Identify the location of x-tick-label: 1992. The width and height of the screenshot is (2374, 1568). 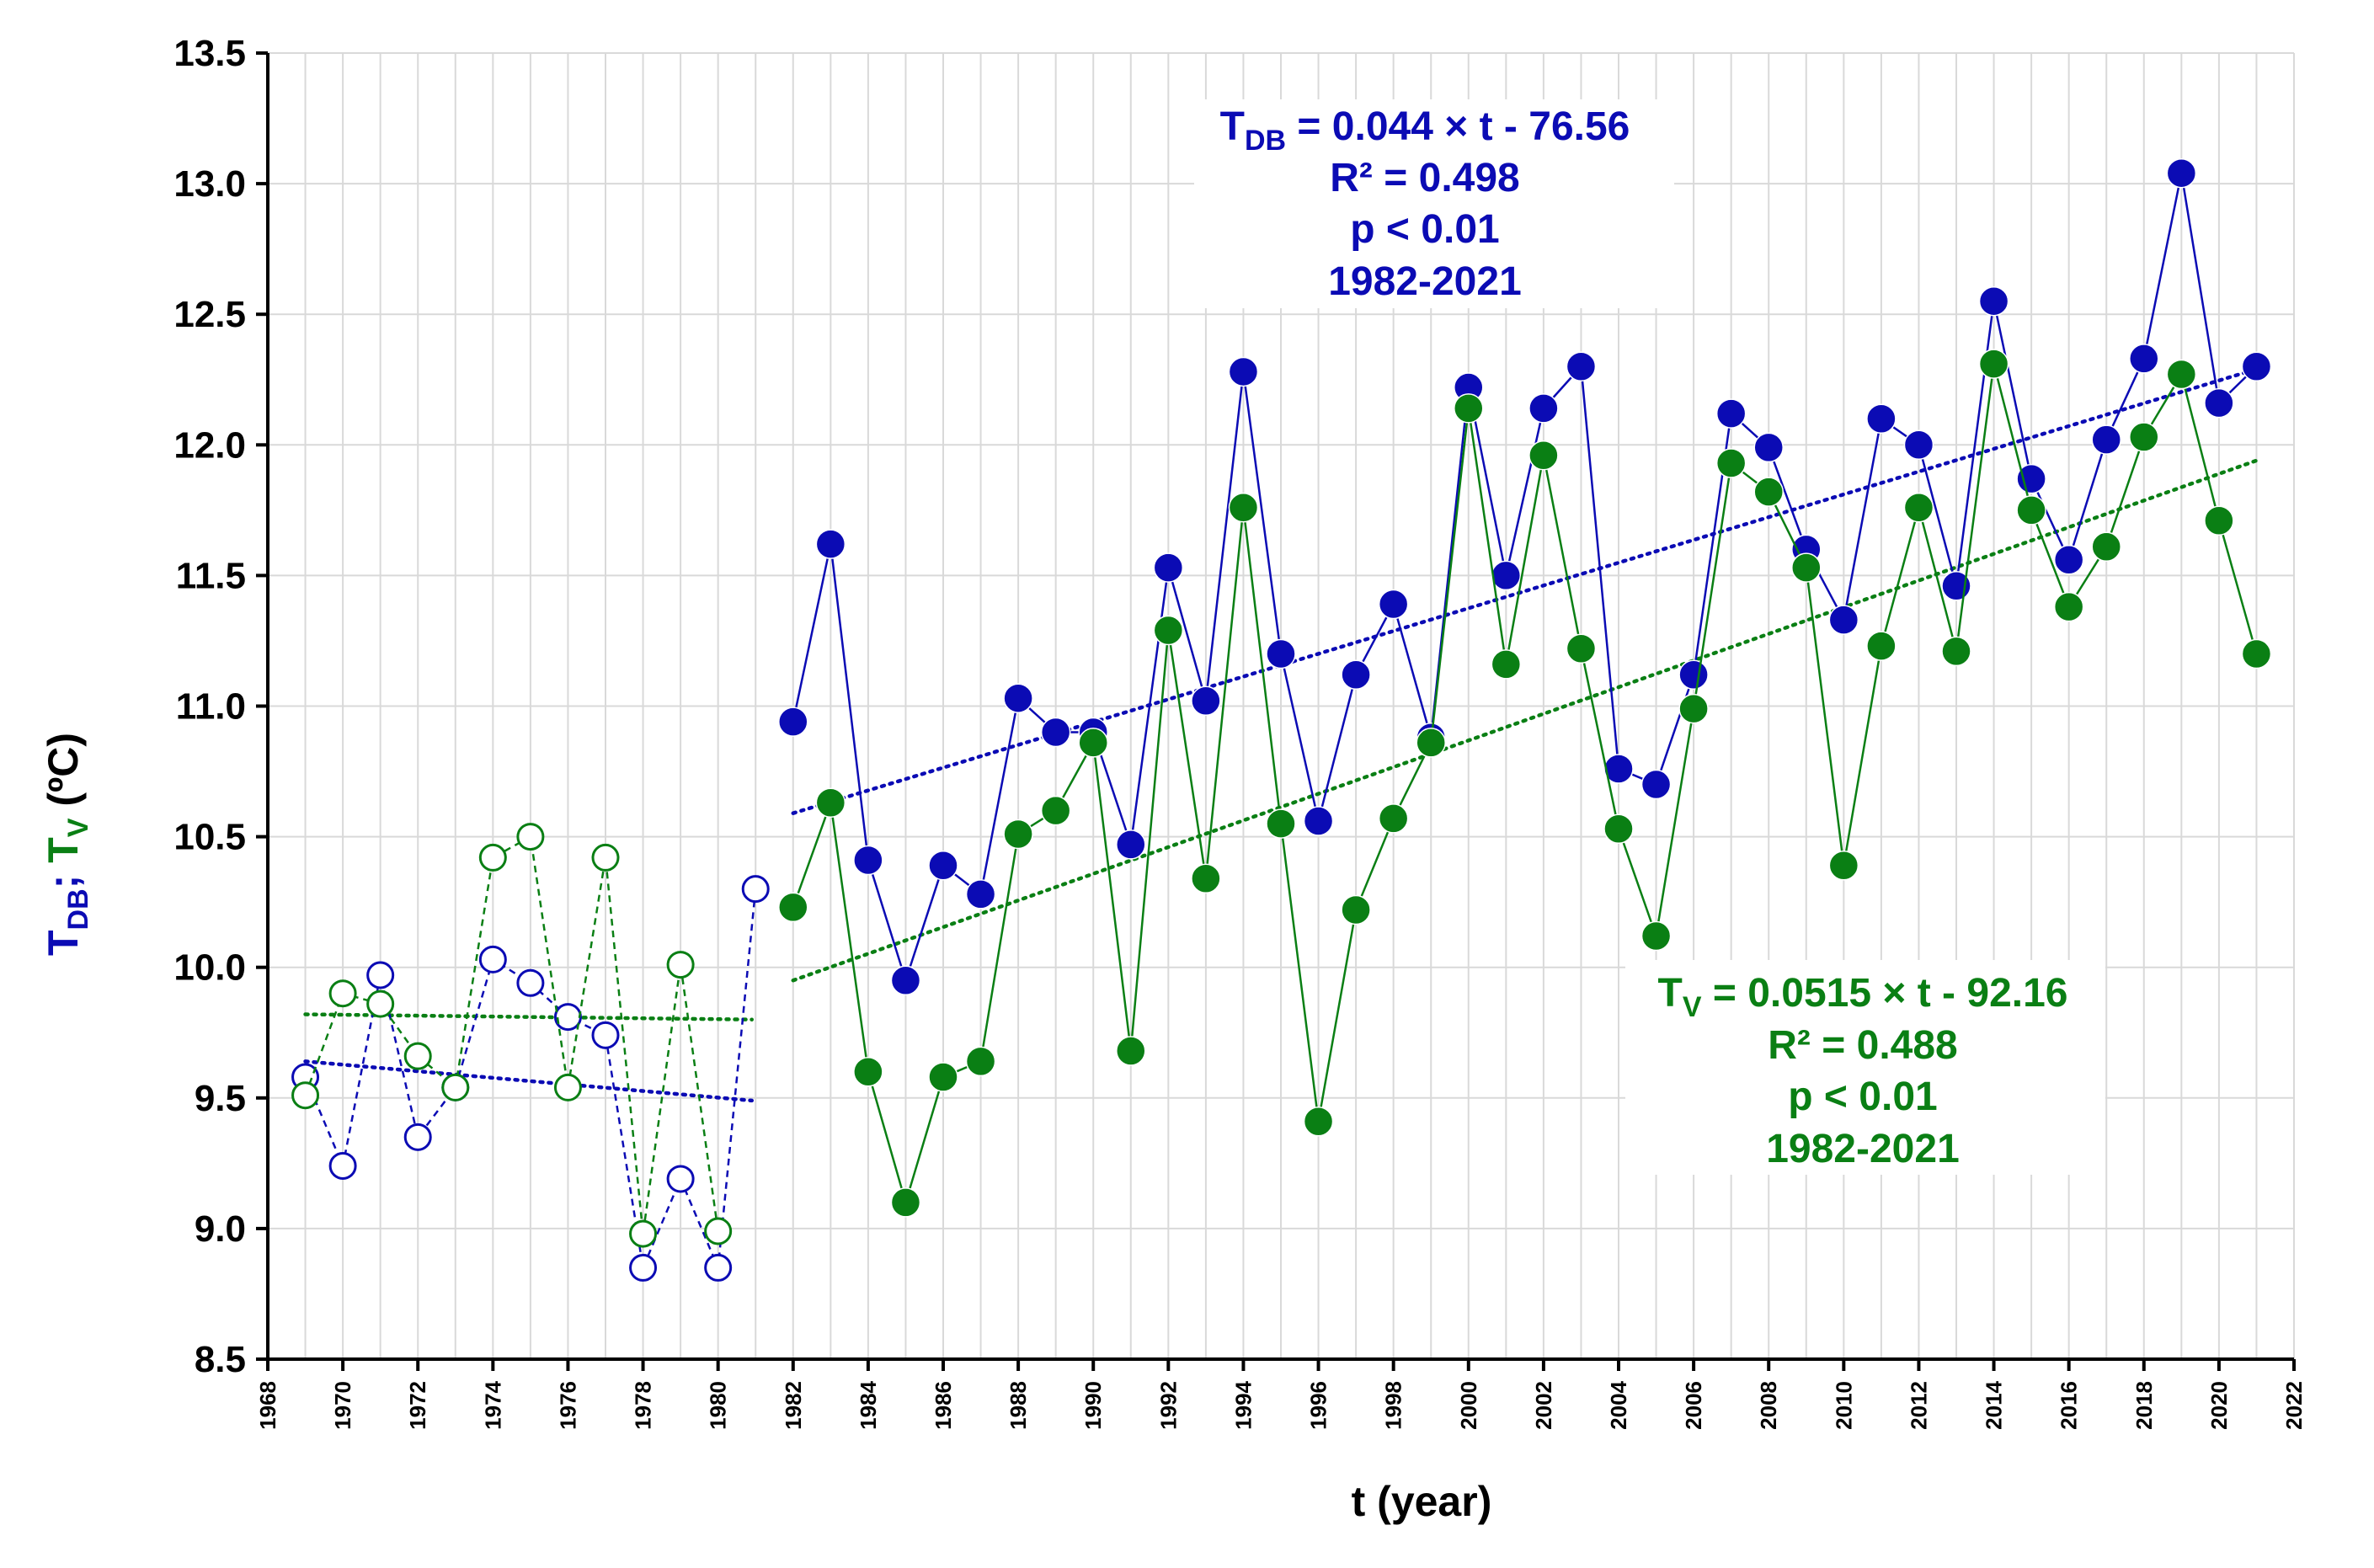
(1168, 1405).